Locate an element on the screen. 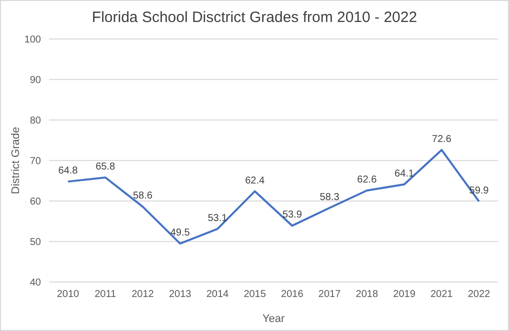  y-tick-label: 70 is located at coordinates (36, 162).